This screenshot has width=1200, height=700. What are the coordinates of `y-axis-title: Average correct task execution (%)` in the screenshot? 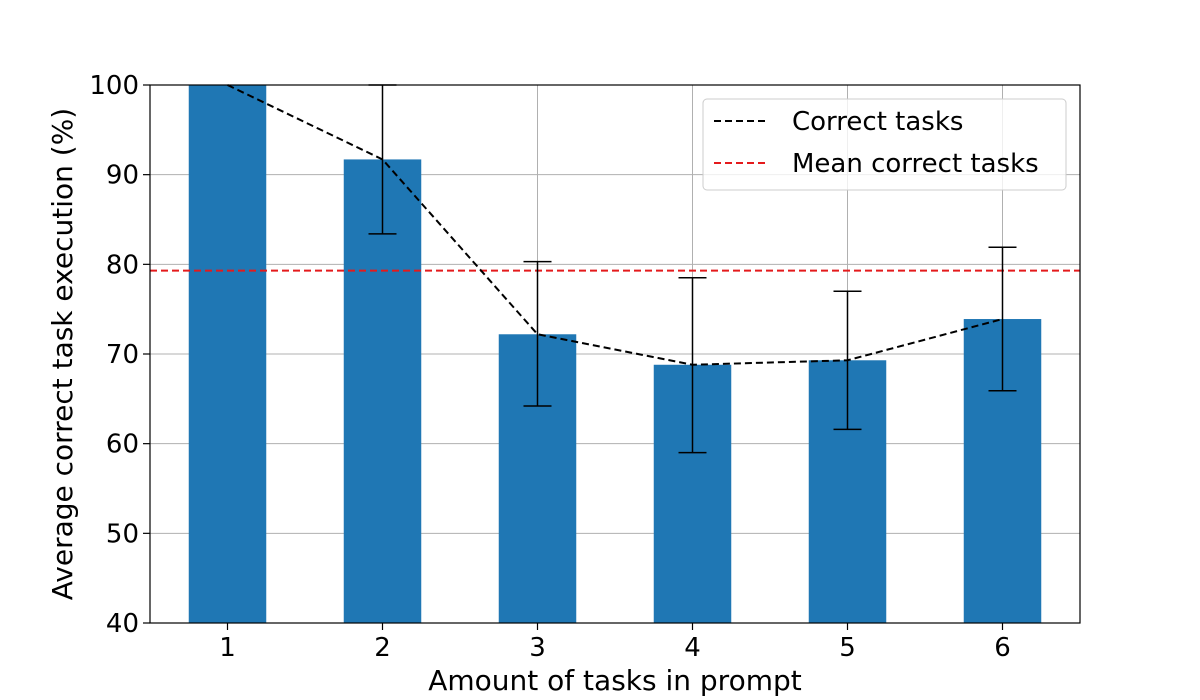 It's located at (62, 354).